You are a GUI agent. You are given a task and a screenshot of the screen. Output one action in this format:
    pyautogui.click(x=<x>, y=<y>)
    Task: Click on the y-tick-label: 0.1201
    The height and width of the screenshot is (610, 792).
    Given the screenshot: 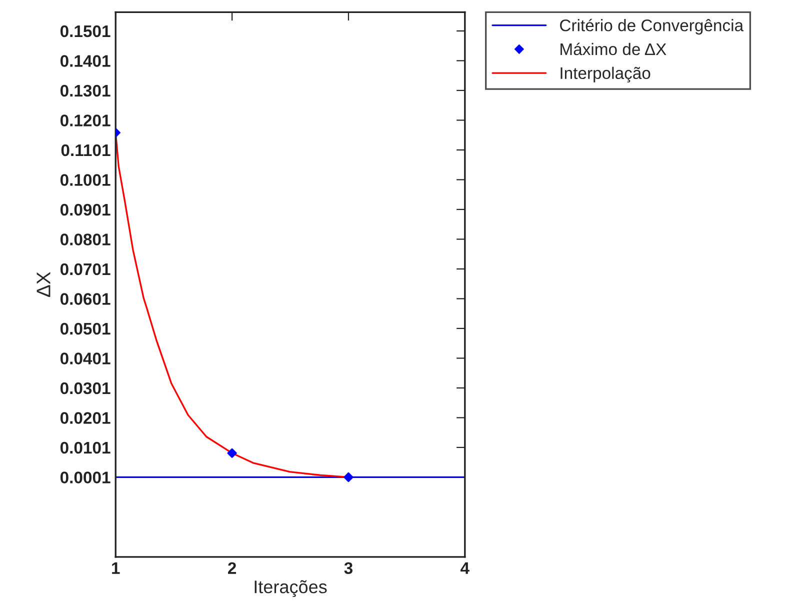 What is the action you would take?
    pyautogui.click(x=85, y=120)
    